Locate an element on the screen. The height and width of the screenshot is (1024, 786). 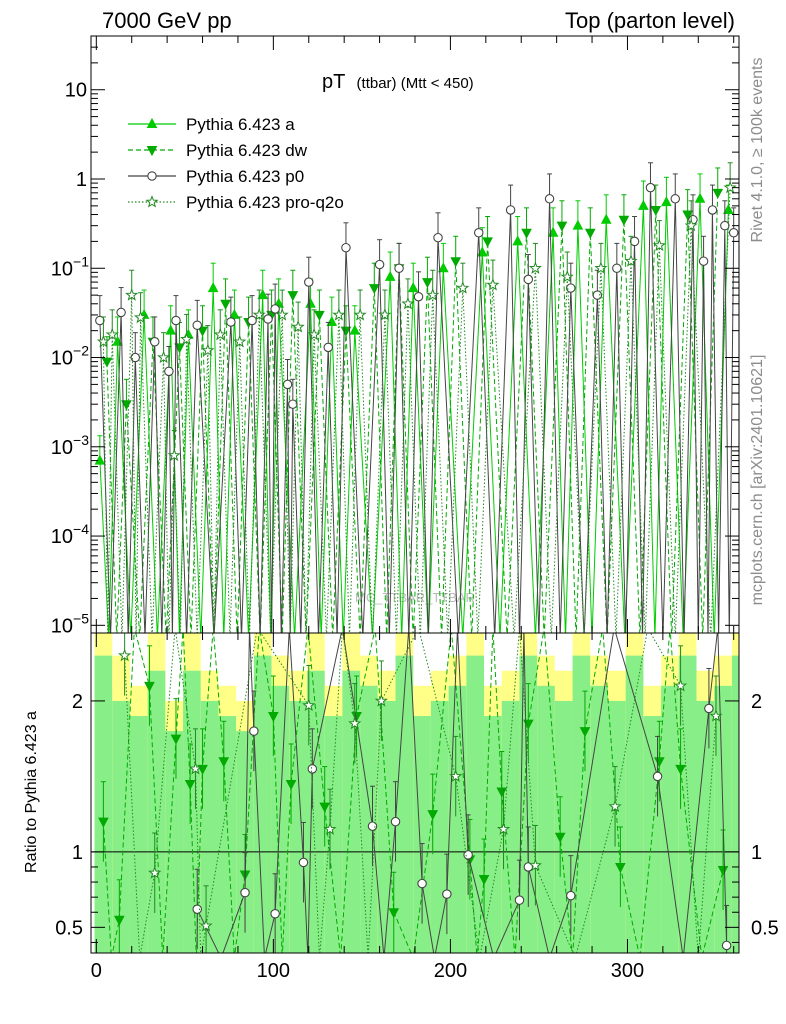
ratio-y-tick-label: 0.5 is located at coordinates (69, 928).